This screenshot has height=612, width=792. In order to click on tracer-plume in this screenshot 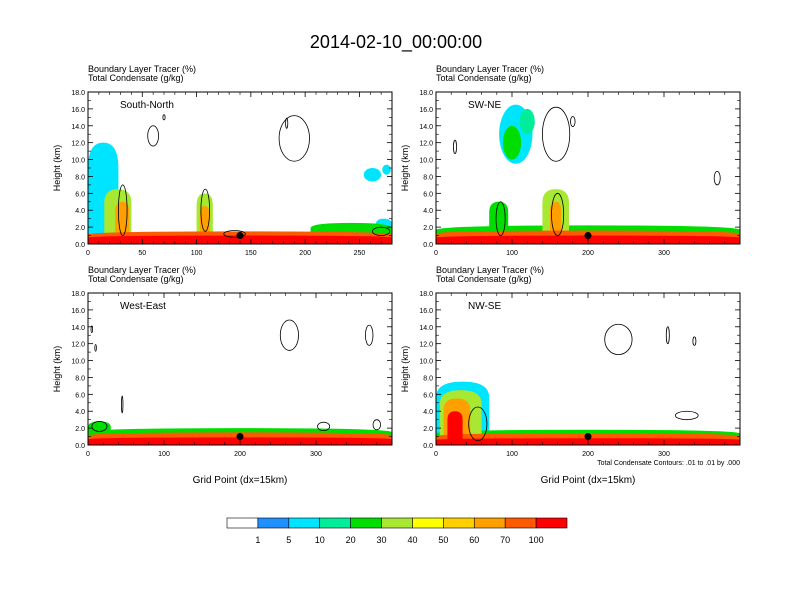, I will do `click(455, 428)`.